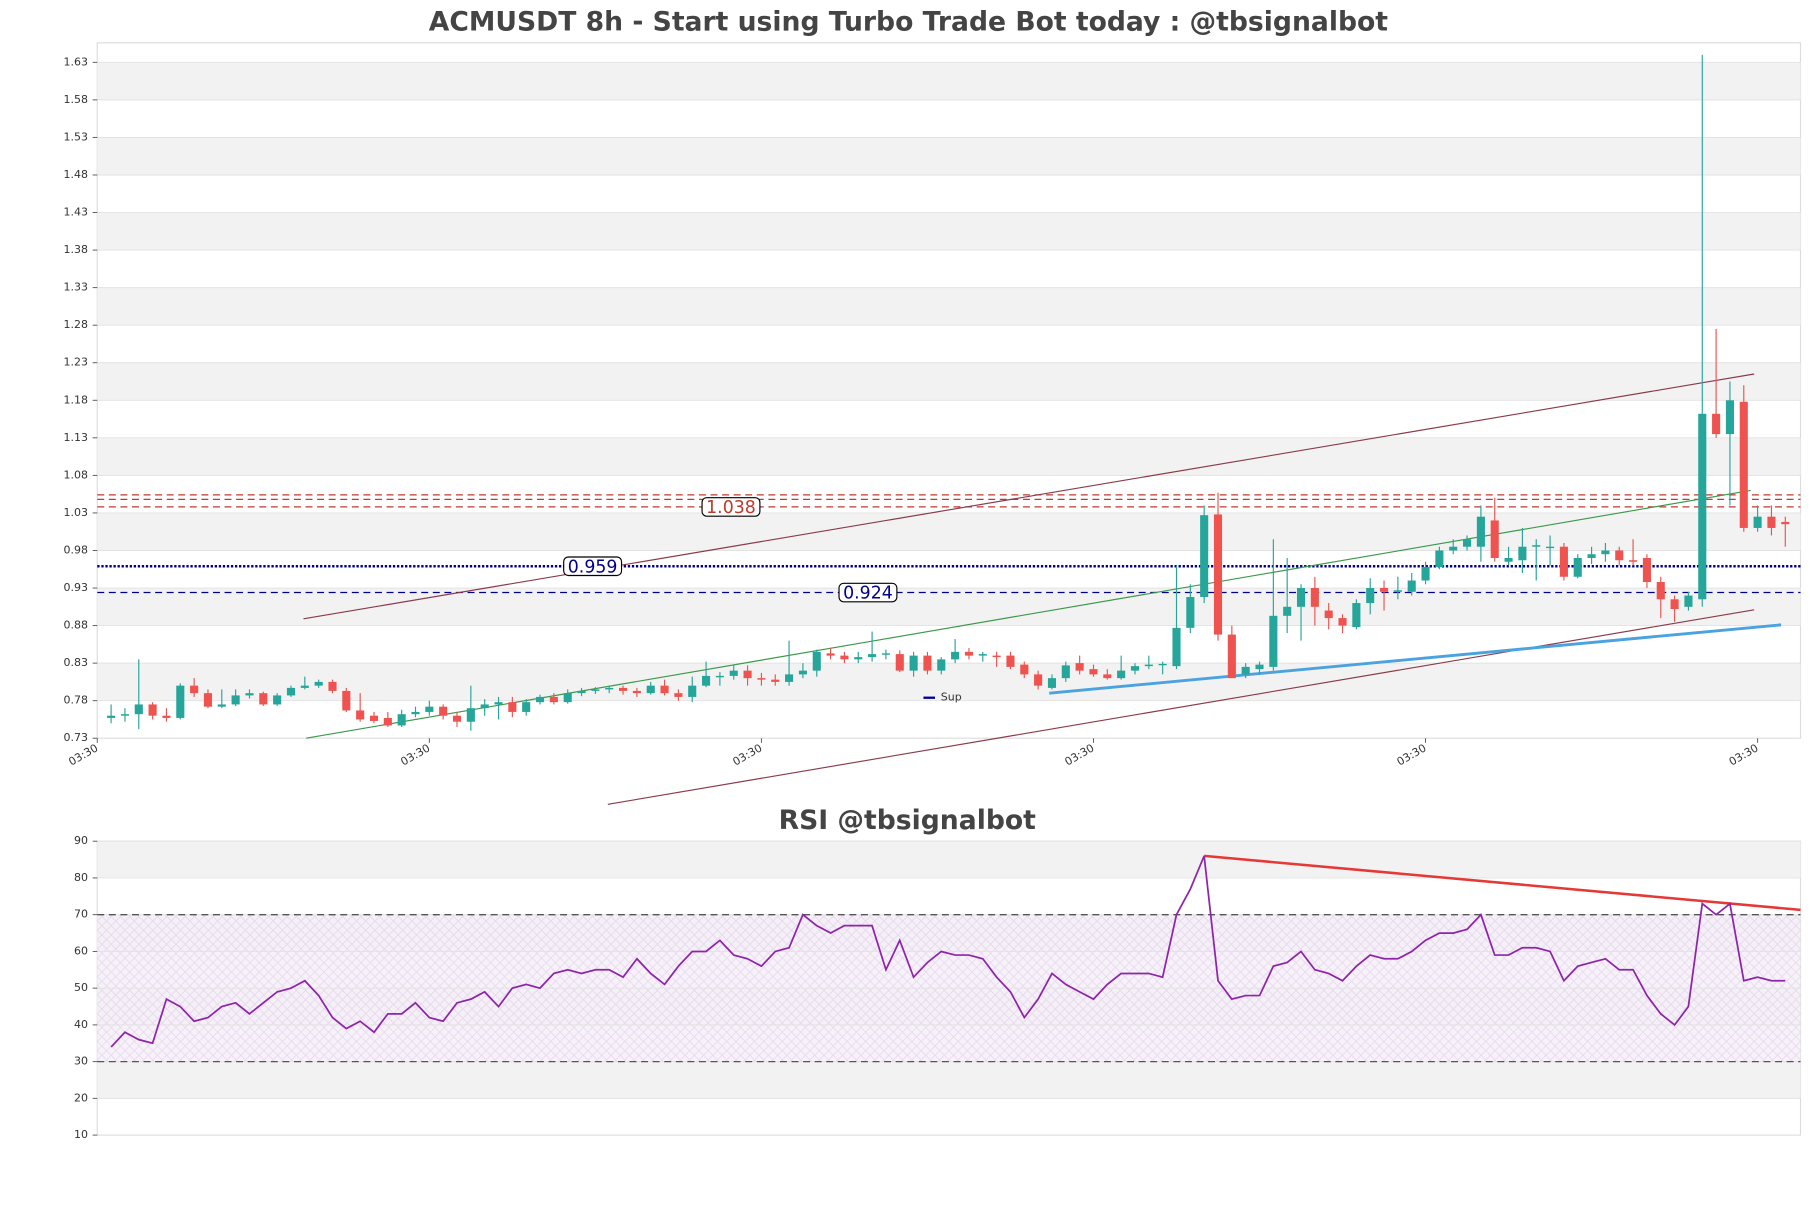 The width and height of the screenshot is (1811, 1208). I want to click on y-tick-label: 0.98, so click(76, 549).